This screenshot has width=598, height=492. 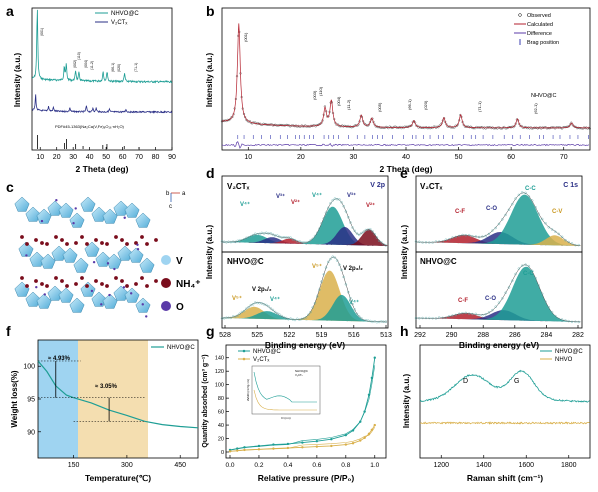 What do you see at coordinates (409, 104) in the screenshot?
I see `panel-b-peak-66-1: (66-1)` at bounding box center [409, 104].